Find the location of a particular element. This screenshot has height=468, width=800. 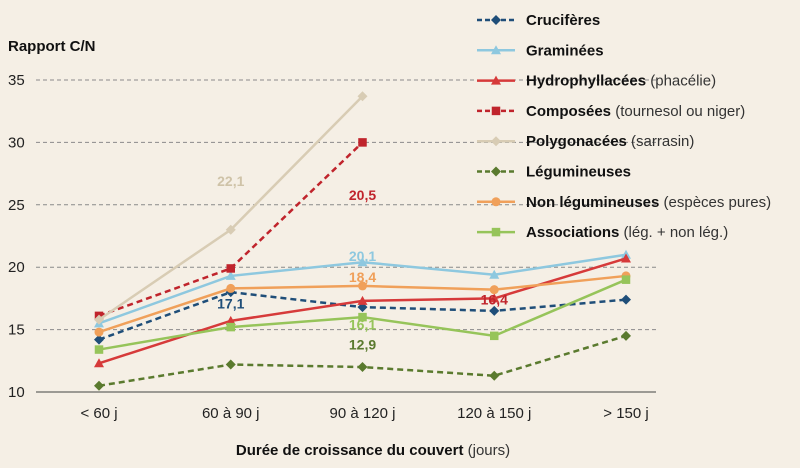

legend-label: Hydrophyllacées (phacélie) is located at coordinates (621, 81).